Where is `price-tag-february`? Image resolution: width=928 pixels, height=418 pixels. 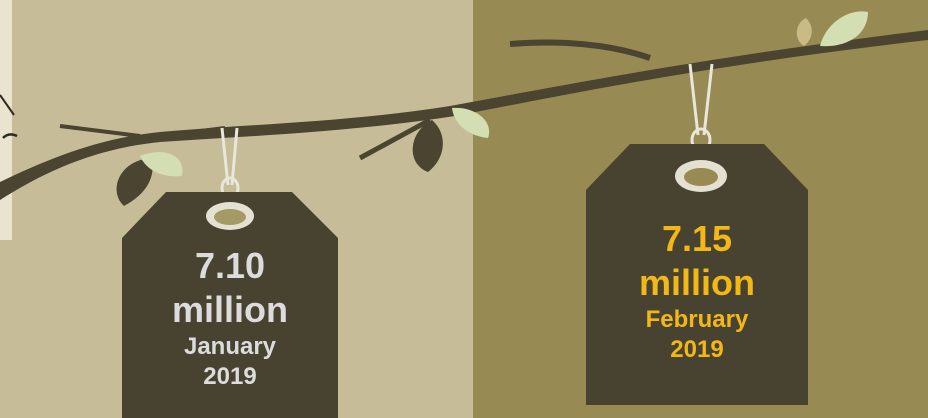 price-tag-february is located at coordinates (697, 274).